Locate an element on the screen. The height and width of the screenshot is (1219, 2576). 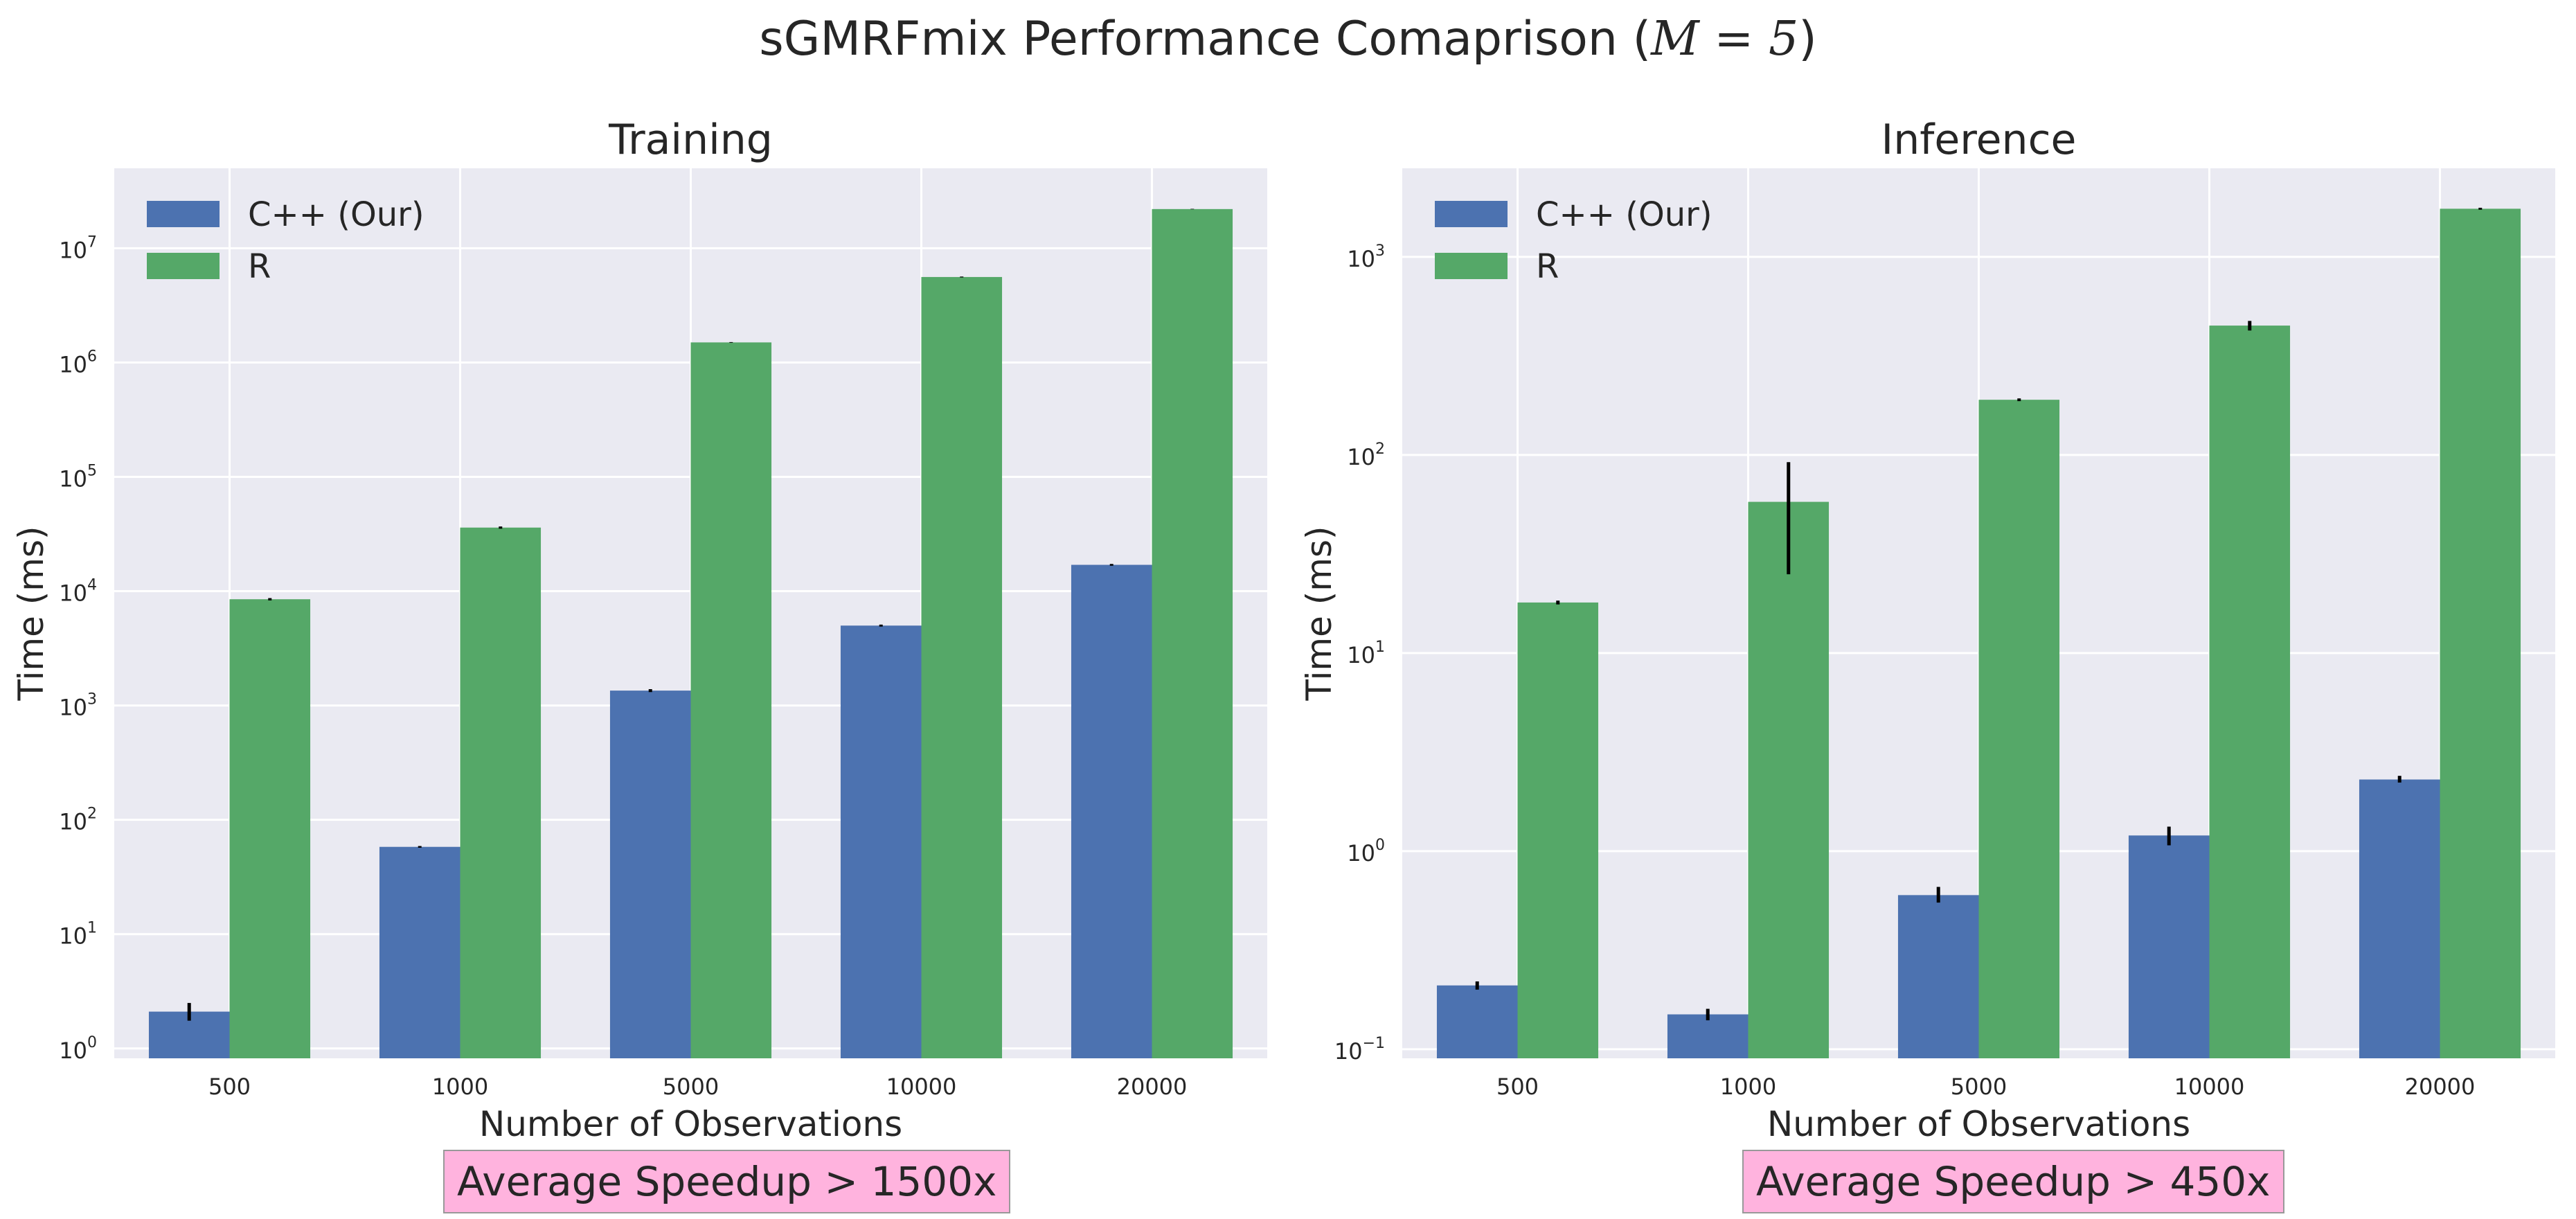
inference-legend-swatch-r is located at coordinates (1471, 266).